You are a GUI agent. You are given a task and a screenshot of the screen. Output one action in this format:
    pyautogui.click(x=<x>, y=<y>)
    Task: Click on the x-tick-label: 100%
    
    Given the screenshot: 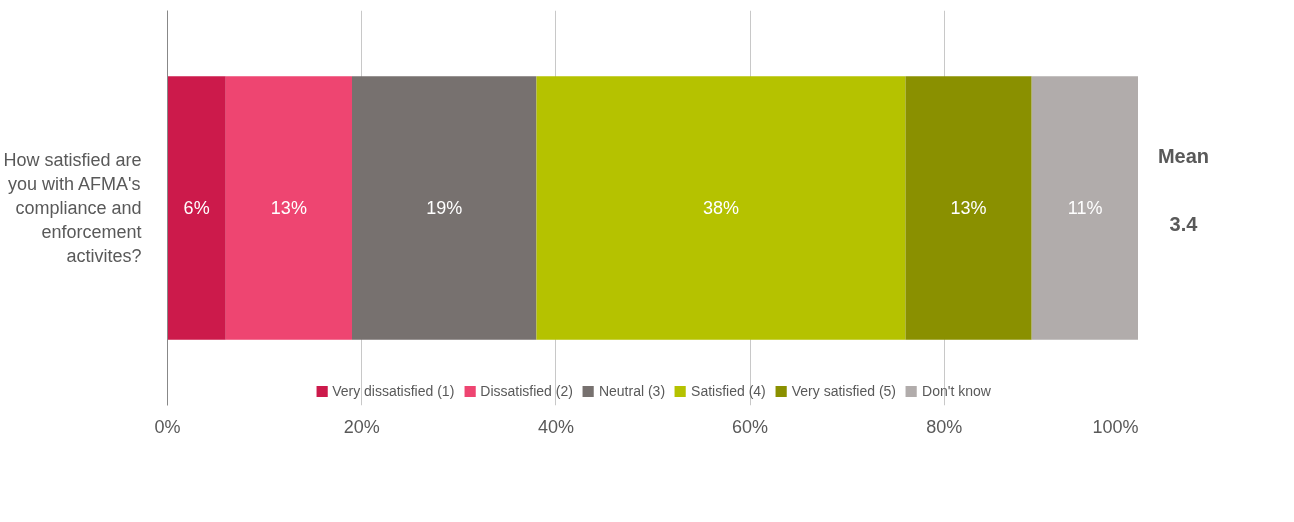 What is the action you would take?
    pyautogui.click(x=1115, y=426)
    